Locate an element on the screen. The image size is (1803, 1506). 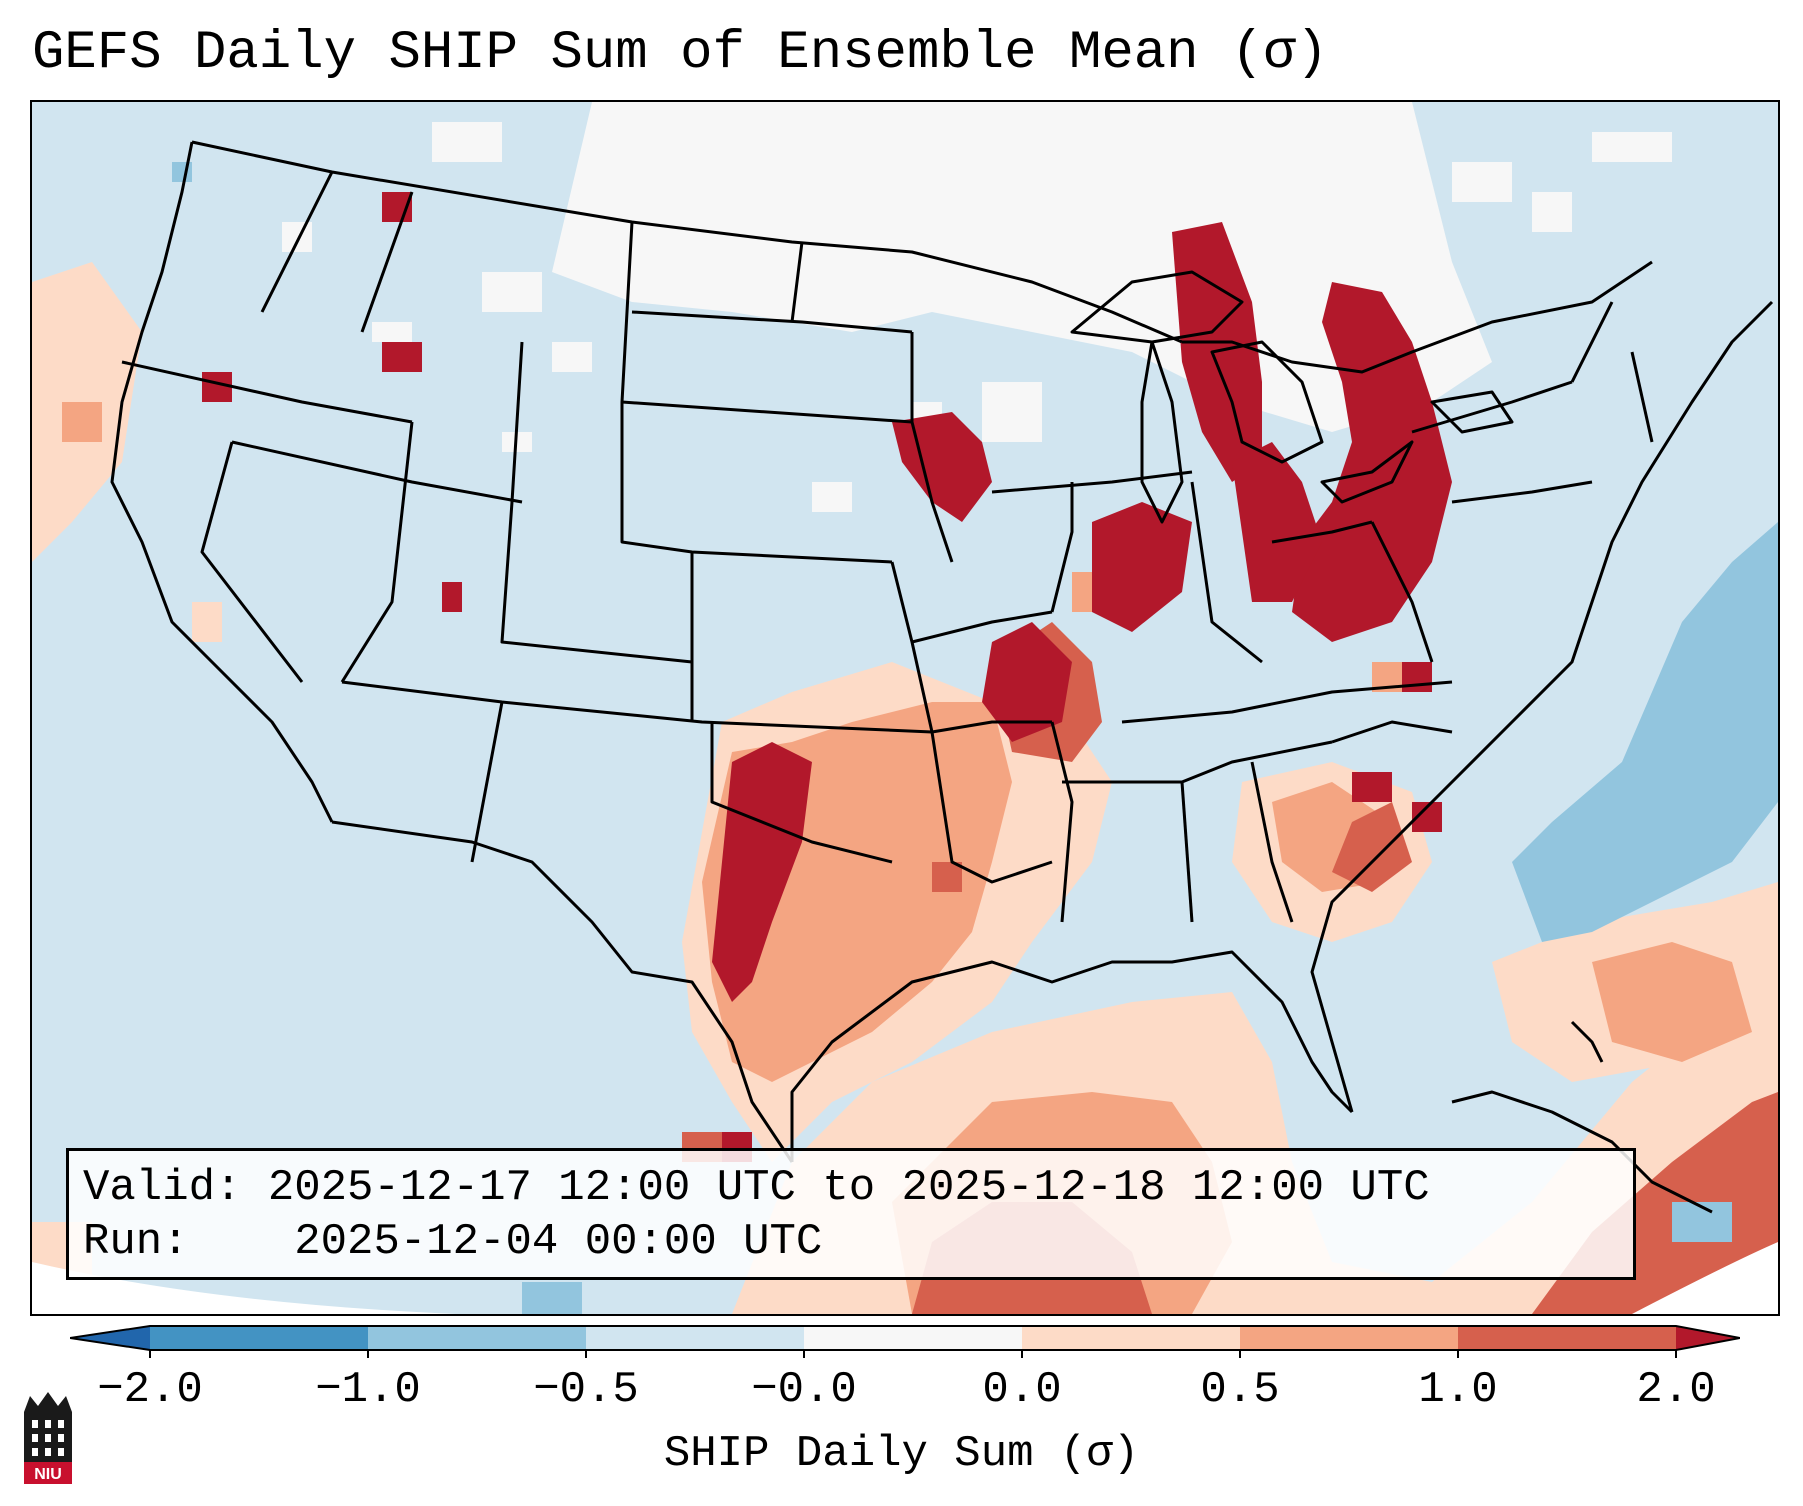
colorbar-extend-low is located at coordinates (110, 1338).